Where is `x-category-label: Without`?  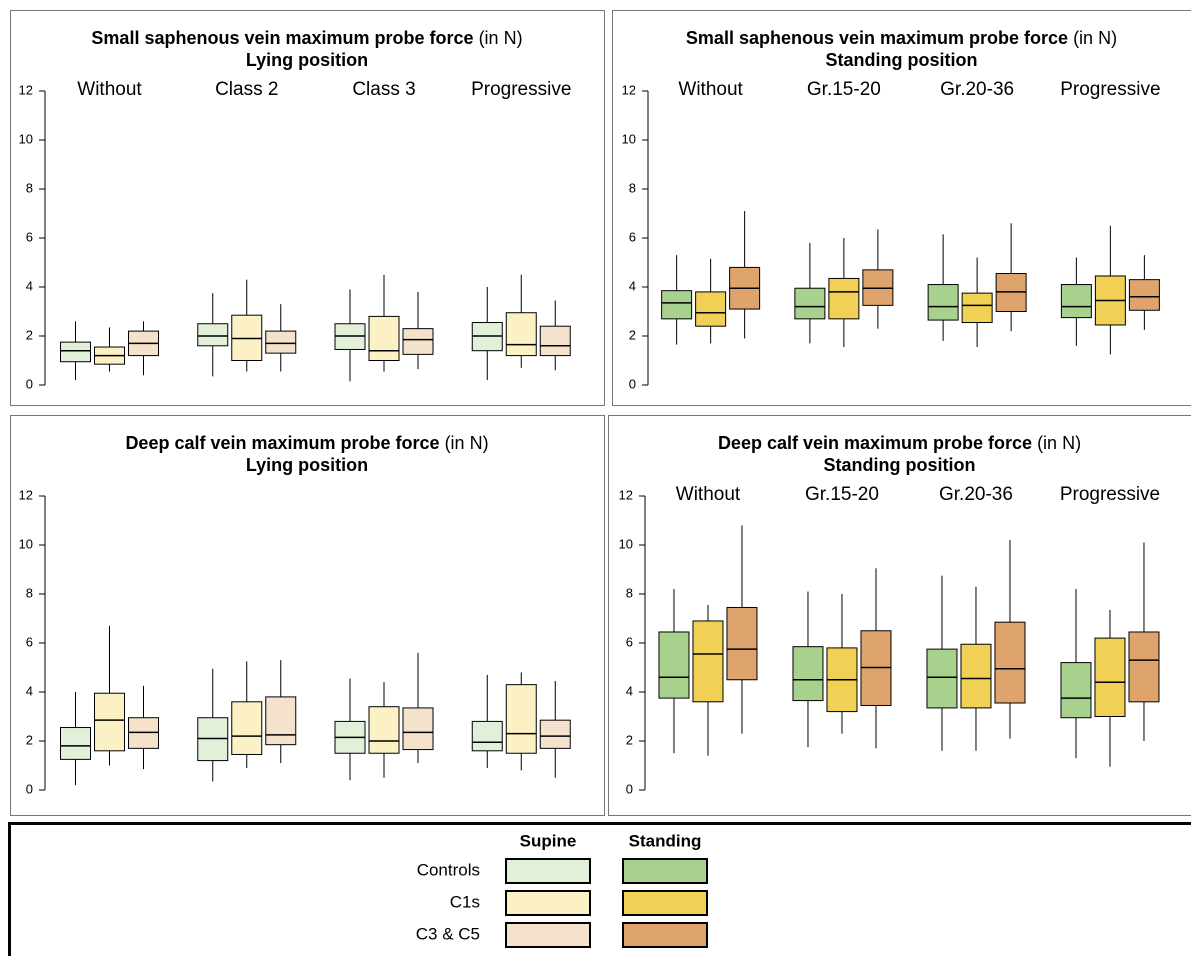 x-category-label: Without is located at coordinates (708, 494).